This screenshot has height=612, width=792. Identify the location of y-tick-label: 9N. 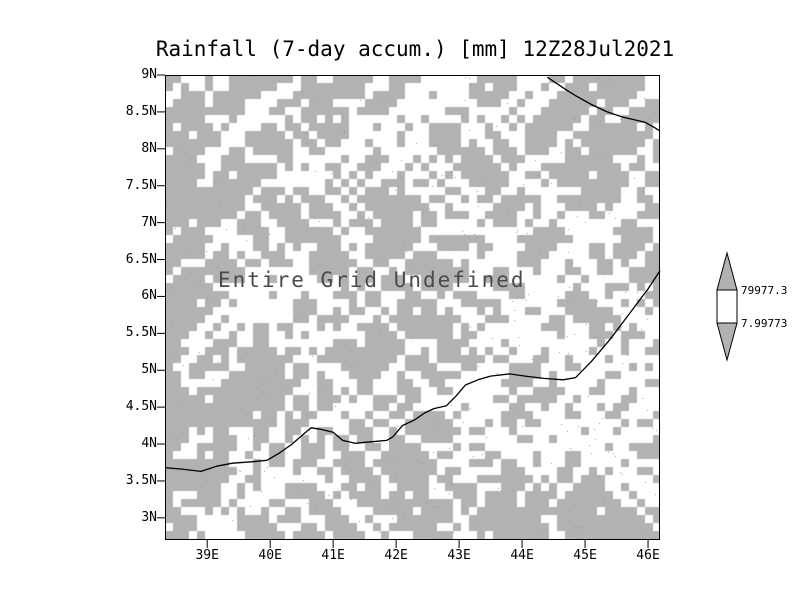
(149, 74).